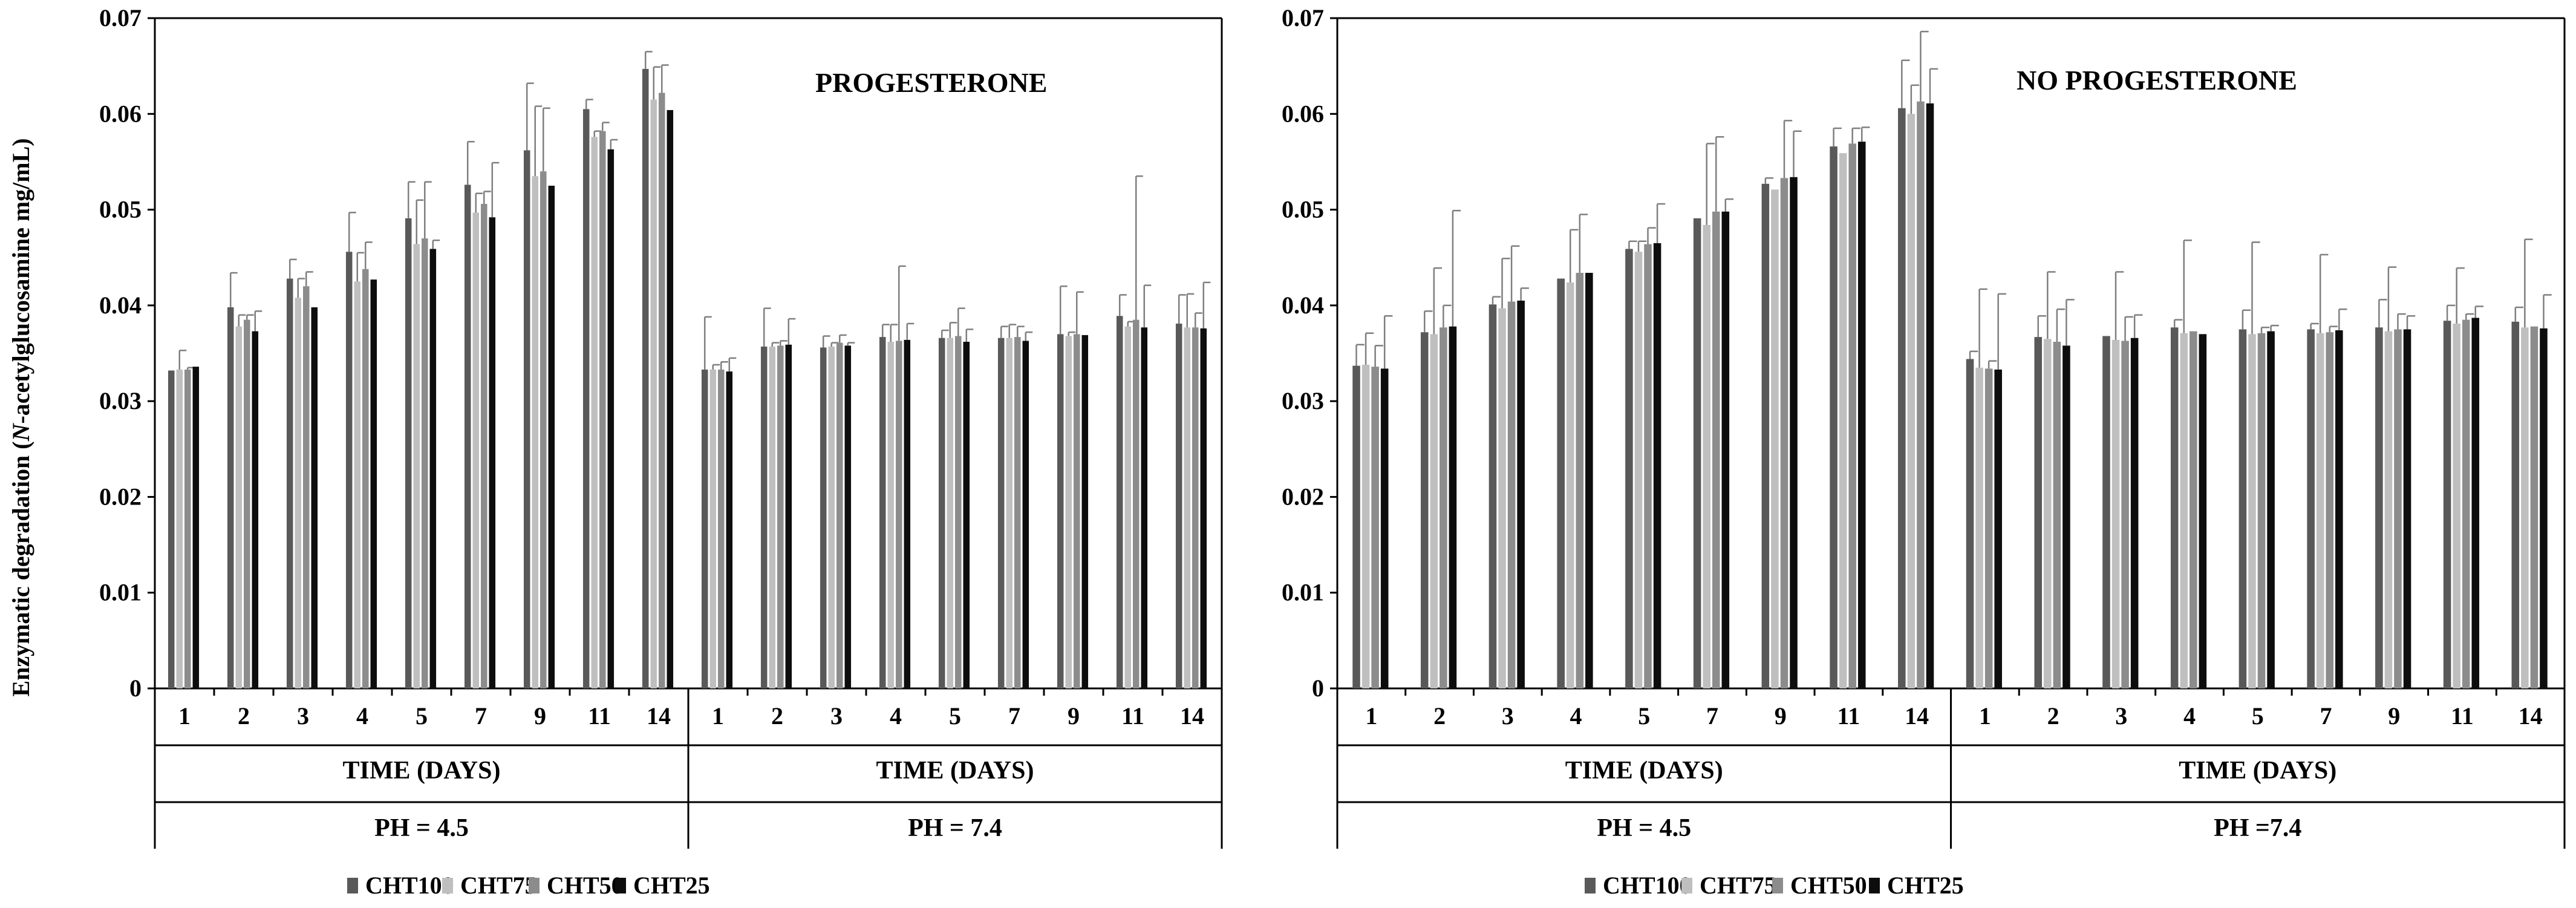 This screenshot has width=2576, height=908. I want to click on legend-label: CHT100, so click(1647, 885).